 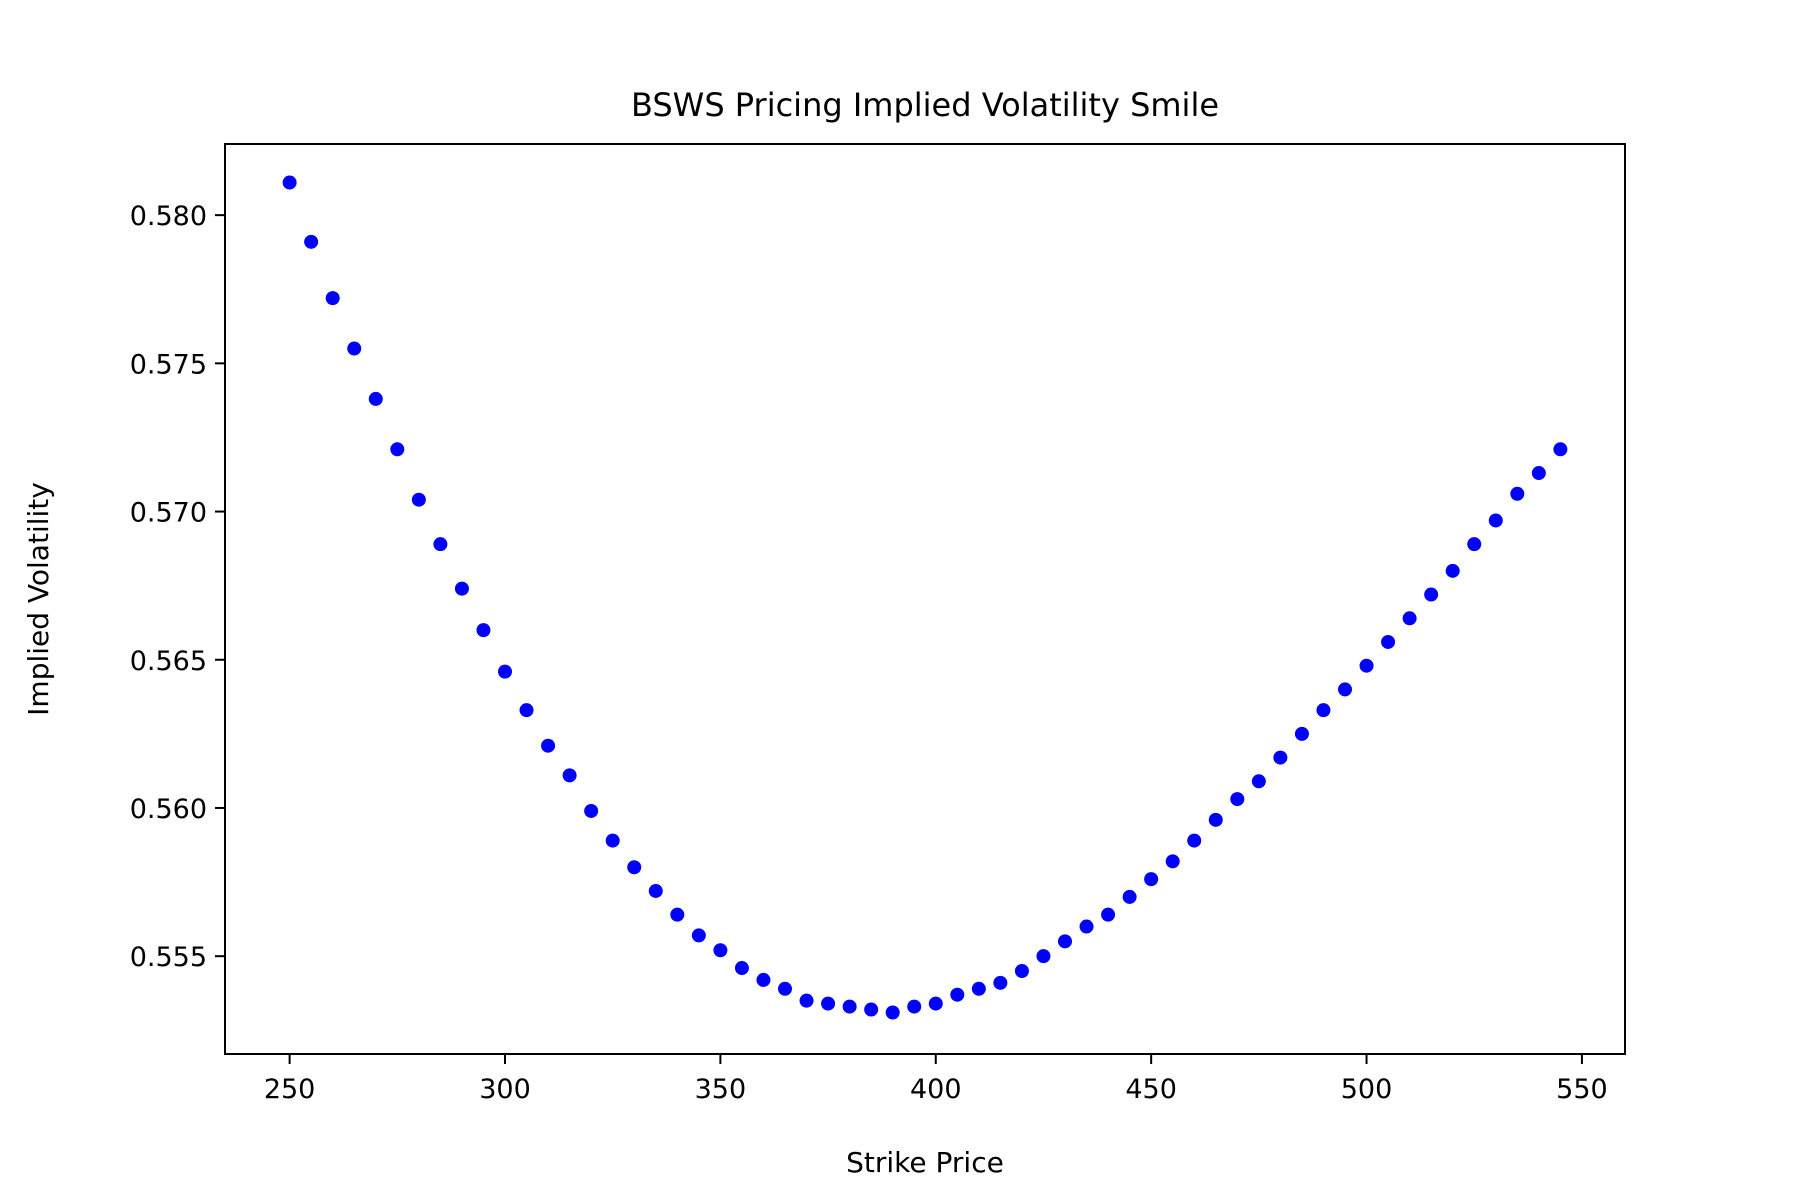 I want to click on y-axis-label: Implied Volatility, so click(x=38, y=599).